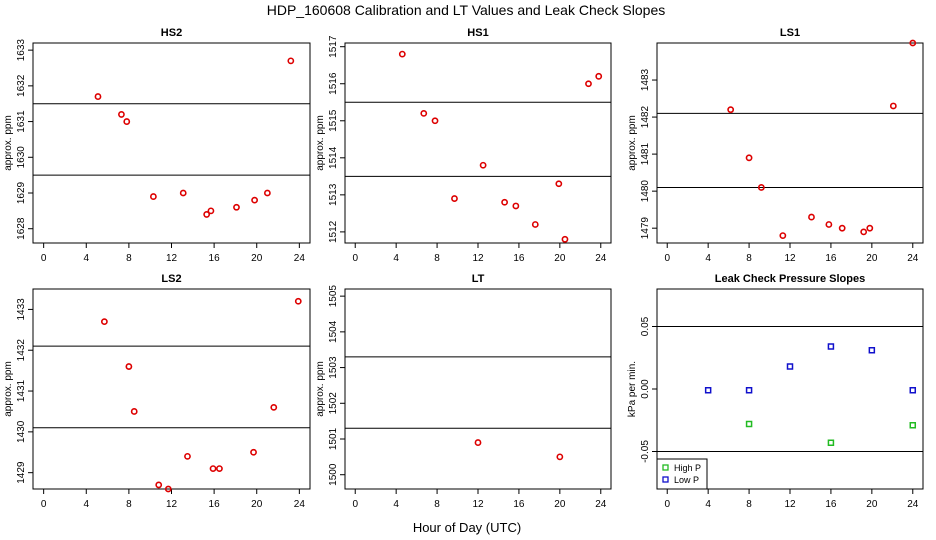 This screenshot has width=936, height=540. I want to click on y-tick-label: 1429, so click(21, 472).